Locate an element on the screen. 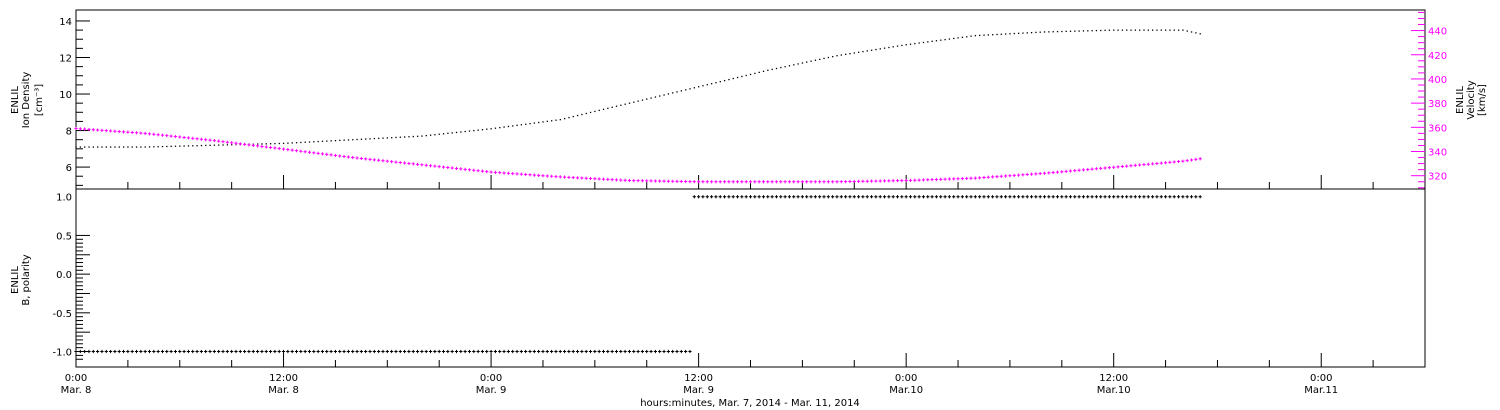 The height and width of the screenshot is (410, 1500). velocity-axis-title-line-1: ENLIL is located at coordinates (1460, 100).